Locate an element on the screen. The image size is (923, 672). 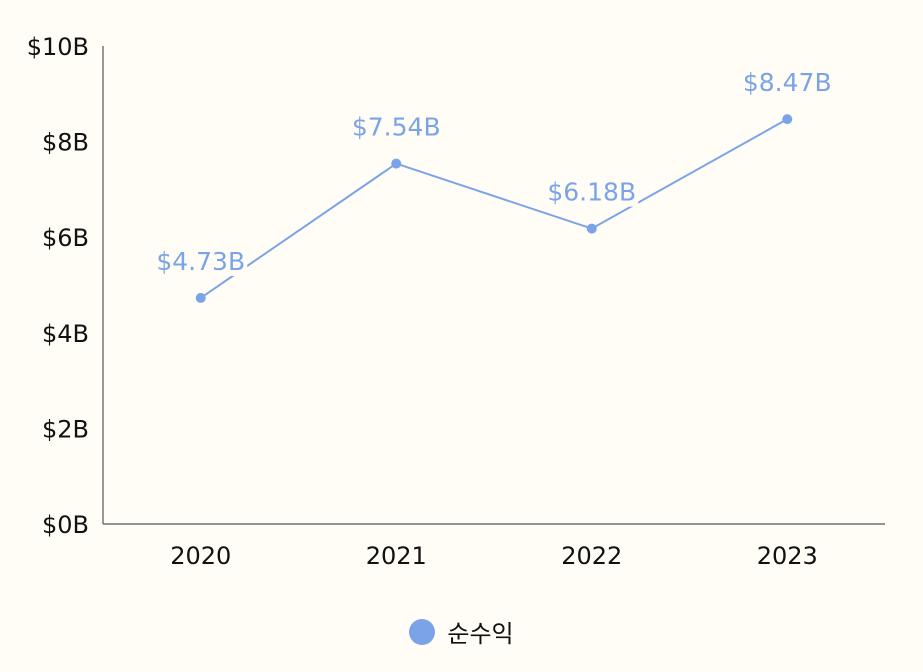
data-label: $7.54B is located at coordinates (396, 127).